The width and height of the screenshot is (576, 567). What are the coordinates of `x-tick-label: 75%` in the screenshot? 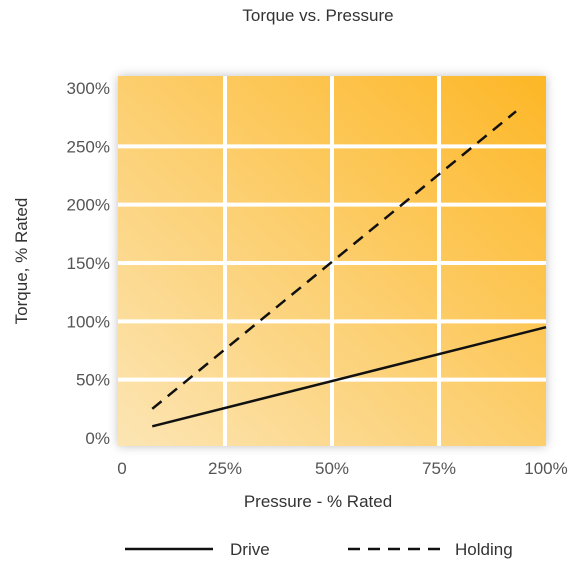 It's located at (439, 468).